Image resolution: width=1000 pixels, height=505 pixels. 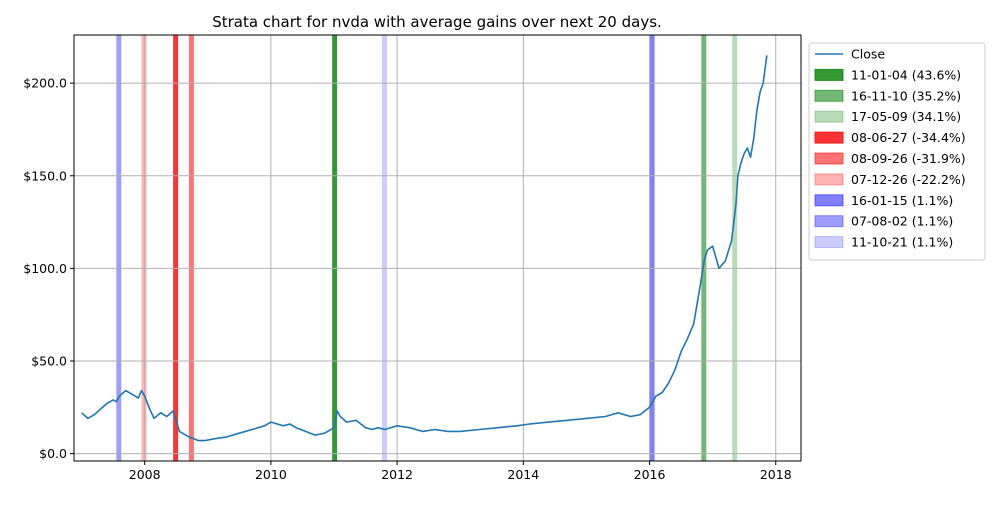 I want to click on legend-label-stratum-7: 07-08-02 (1.1%), so click(x=902, y=221).